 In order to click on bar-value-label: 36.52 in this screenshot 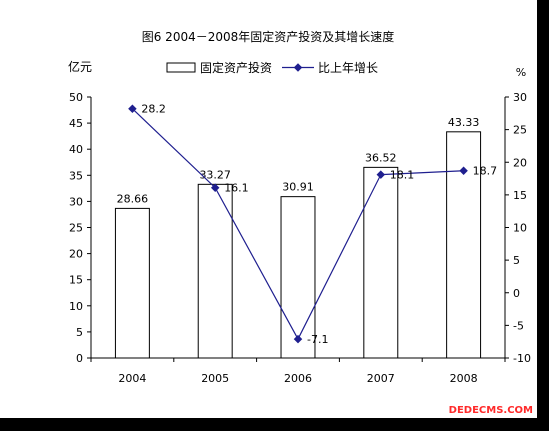, I will do `click(381, 157)`.